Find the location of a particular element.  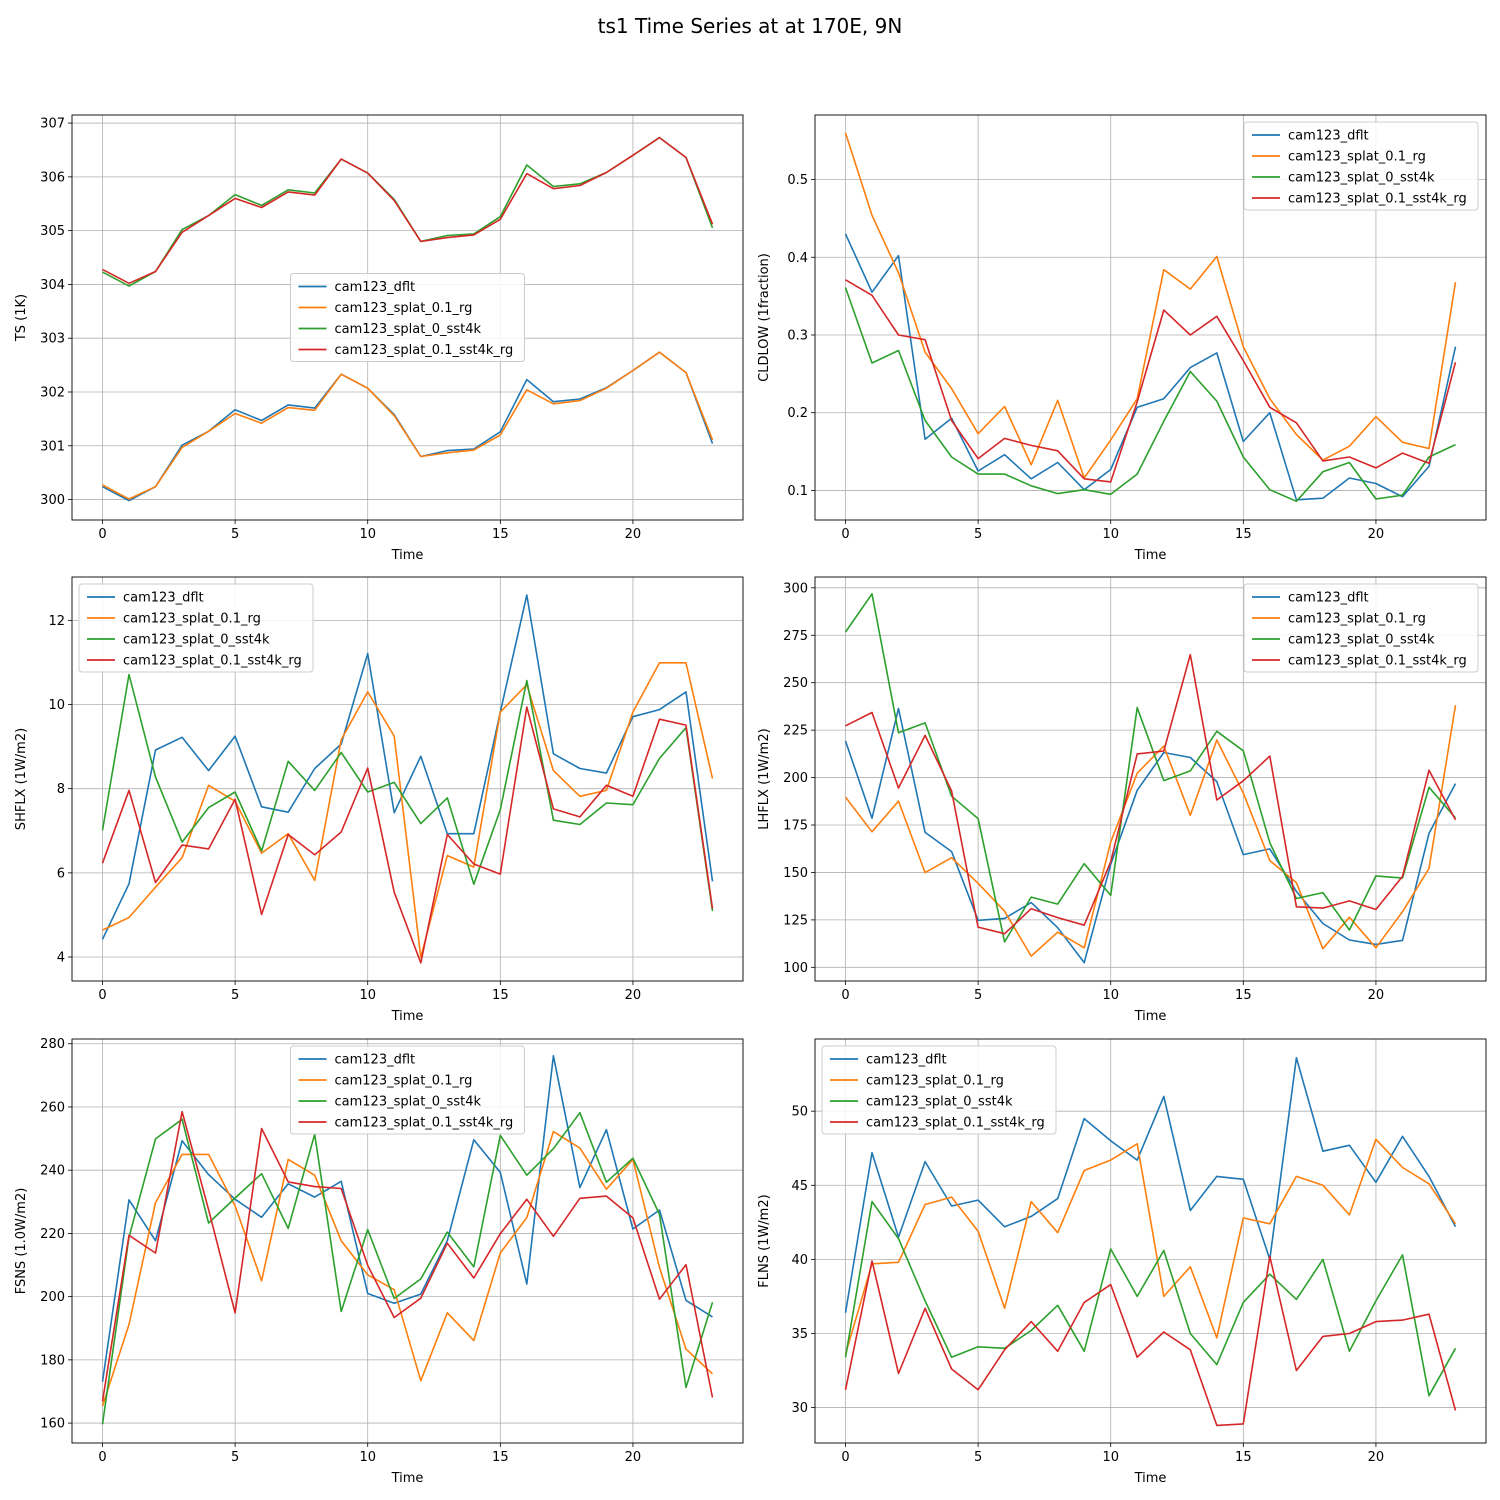

y-tick-label: 307 is located at coordinates (52, 124).